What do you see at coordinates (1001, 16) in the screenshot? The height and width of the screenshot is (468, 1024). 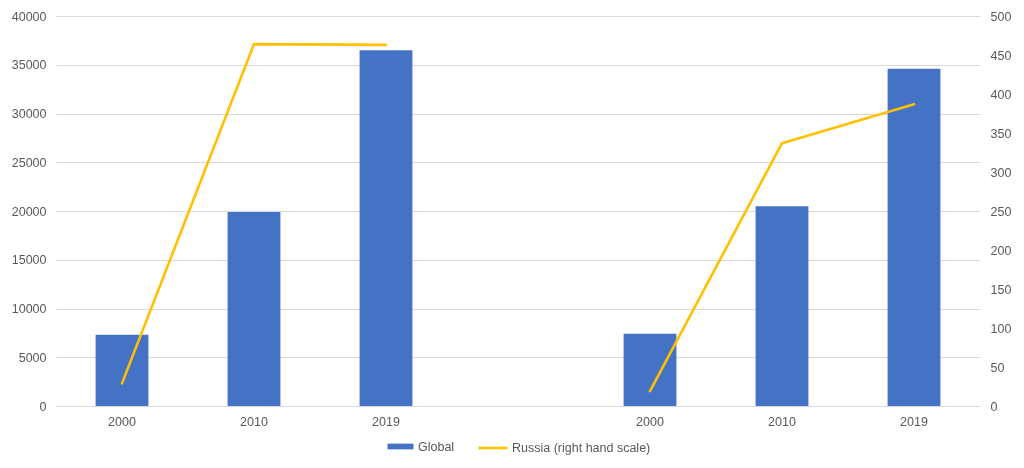 I see `y2-tick-label: 500` at bounding box center [1001, 16].